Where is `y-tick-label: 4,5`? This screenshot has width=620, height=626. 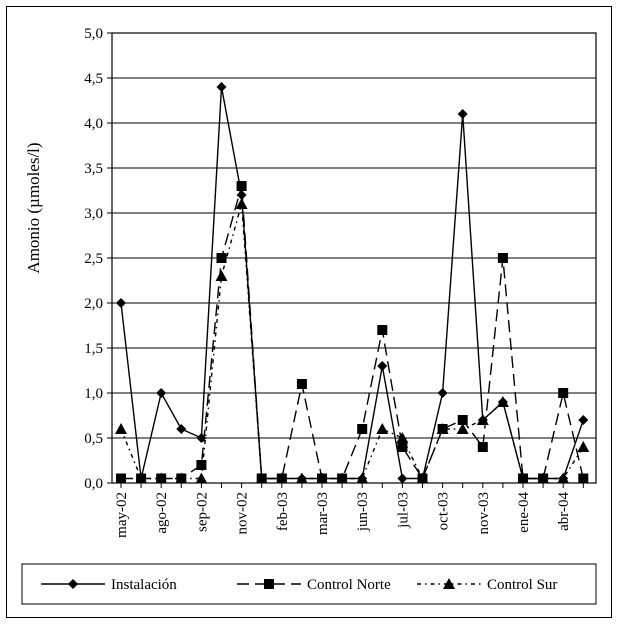
y-tick-label: 4,5 is located at coordinates (93, 79).